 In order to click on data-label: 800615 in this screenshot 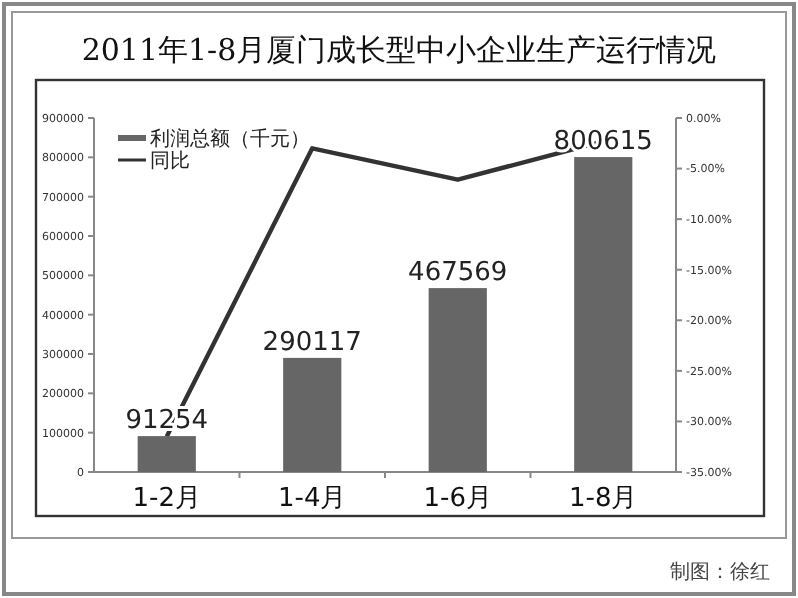, I will do `click(603, 142)`.